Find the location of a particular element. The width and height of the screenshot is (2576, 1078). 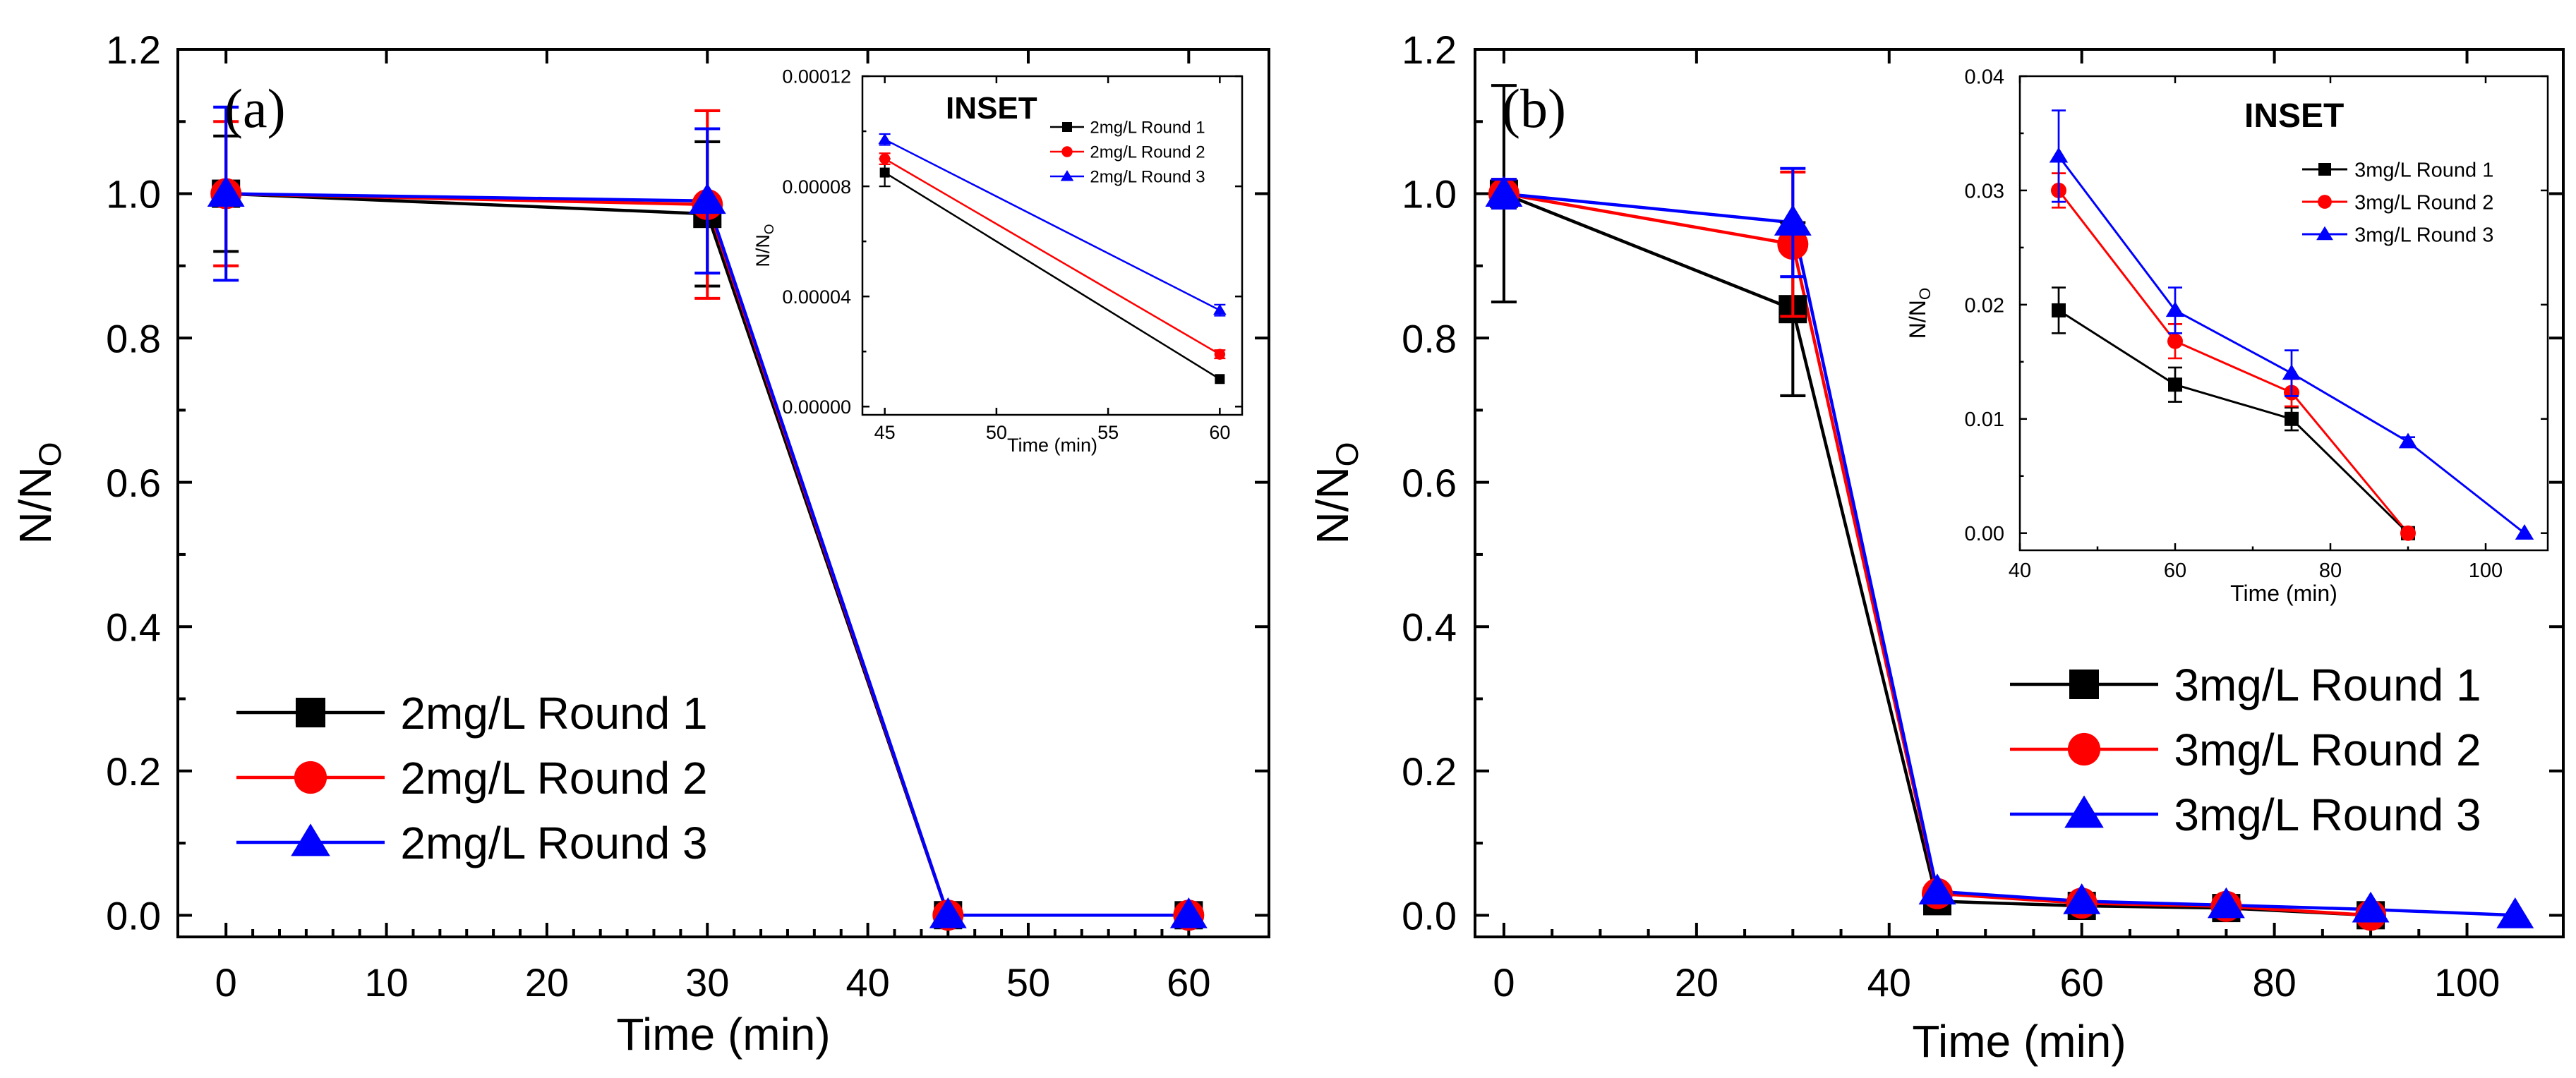

panel-a-y-tick-label: 1.0 is located at coordinates (133, 194).